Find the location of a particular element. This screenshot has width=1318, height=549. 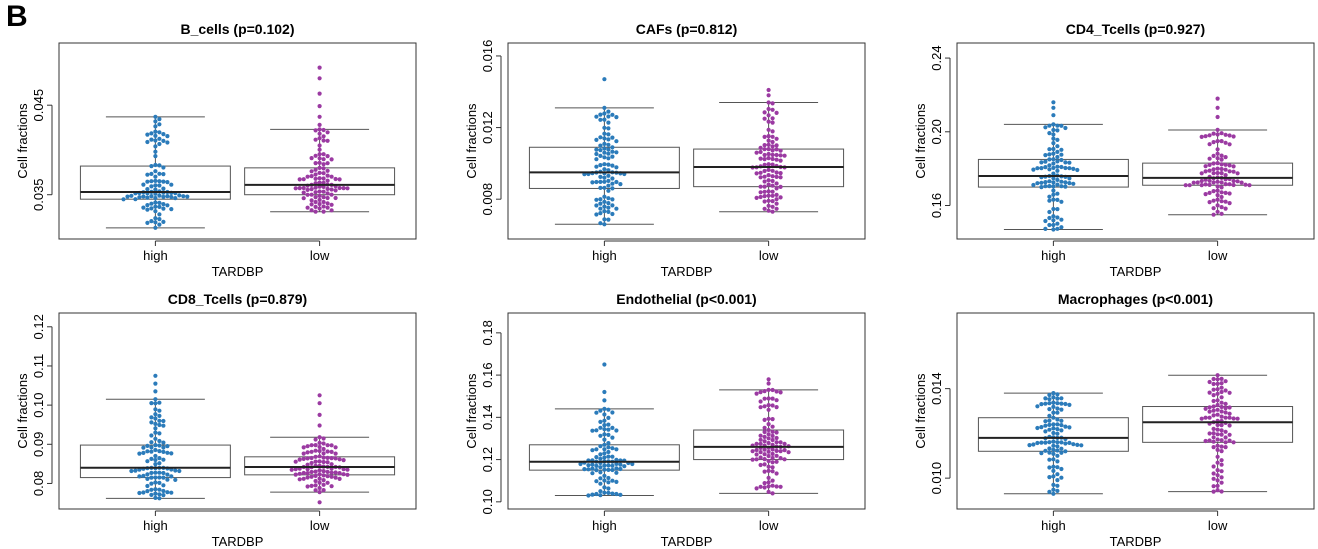

y-tick-label: 0.14 is located at coordinates (487, 417).